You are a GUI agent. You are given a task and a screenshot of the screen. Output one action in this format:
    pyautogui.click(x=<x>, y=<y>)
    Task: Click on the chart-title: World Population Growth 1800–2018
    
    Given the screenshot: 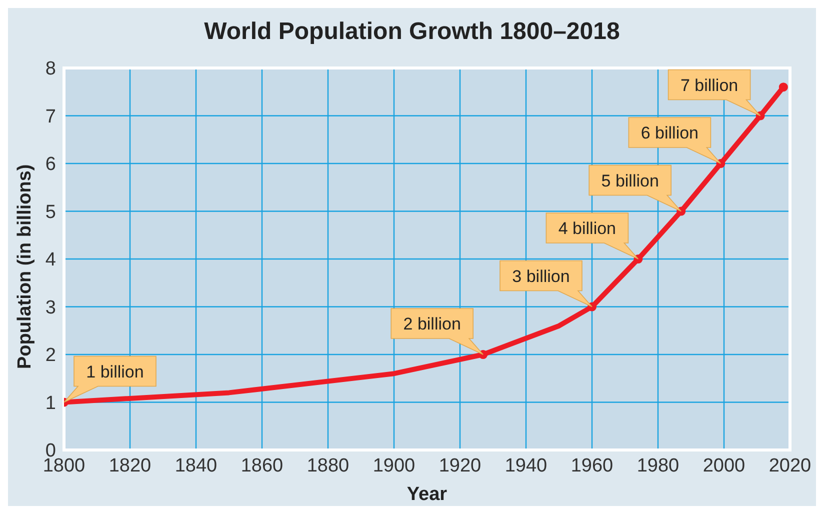 What is the action you would take?
    pyautogui.click(x=412, y=32)
    